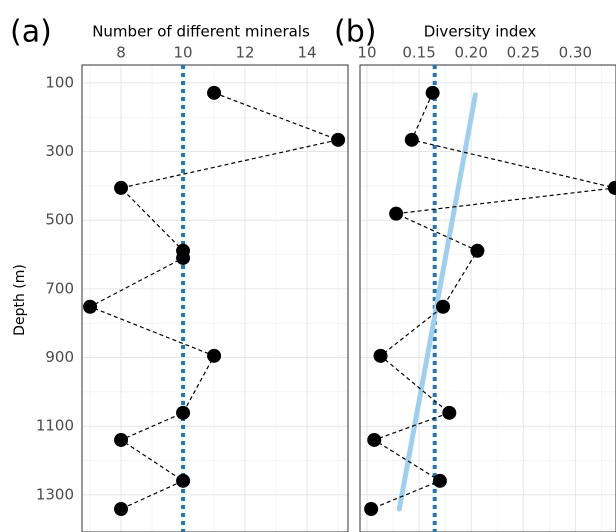 This screenshot has height=532, width=616. I want to click on y-tick-label: 1300, so click(55, 494).